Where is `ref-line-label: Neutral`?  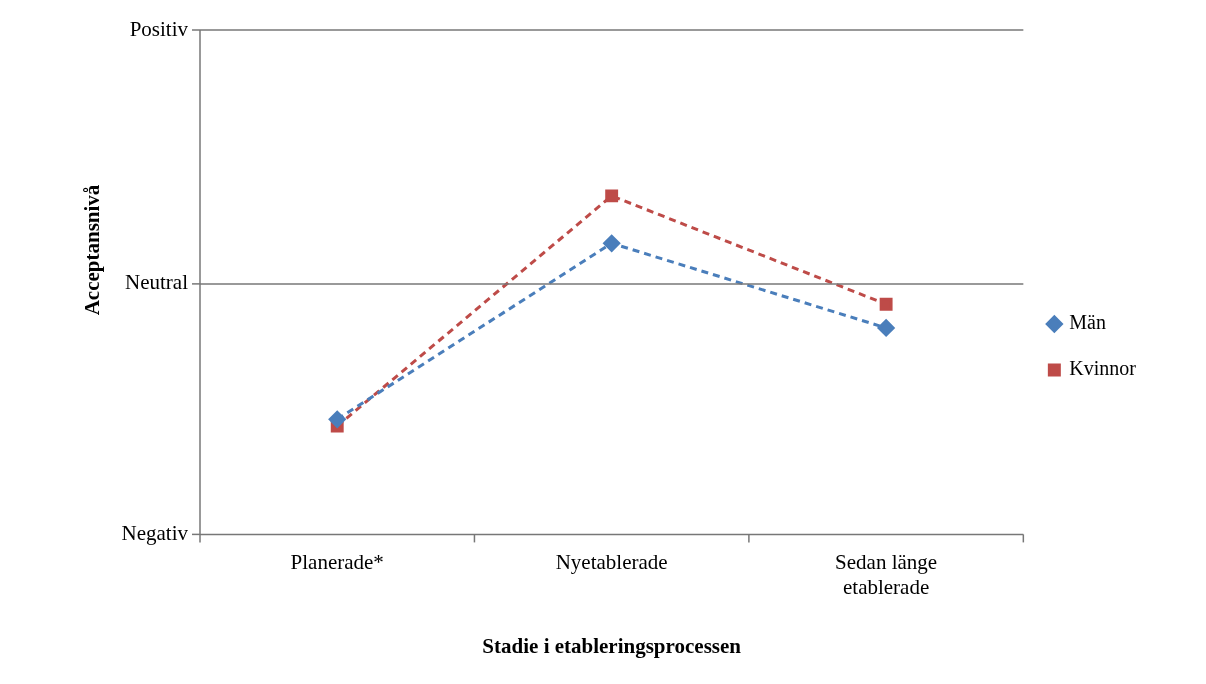 ref-line-label: Neutral is located at coordinates (157, 282).